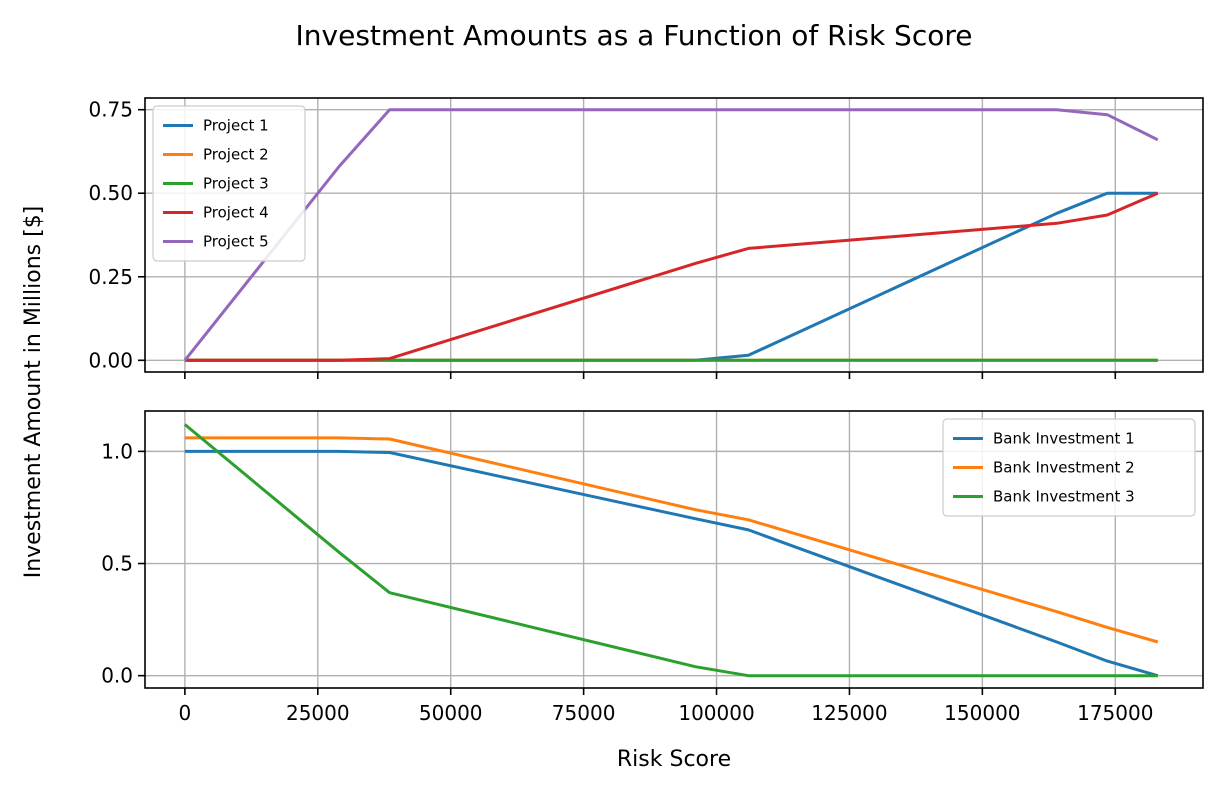 This screenshot has width=1224, height=794. I want to click on x-tick-label: 25000, so click(318, 713).